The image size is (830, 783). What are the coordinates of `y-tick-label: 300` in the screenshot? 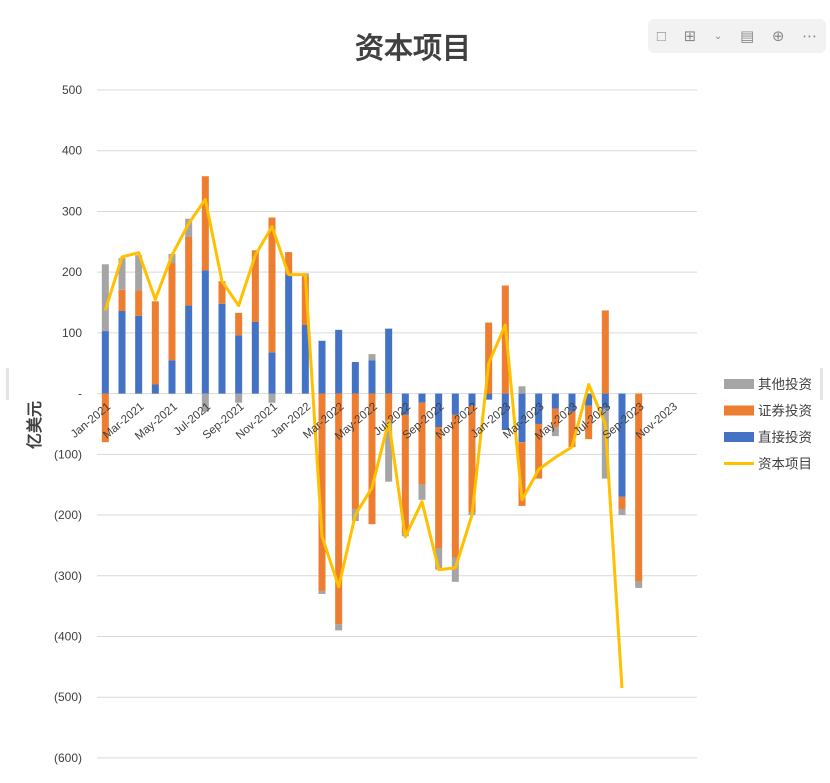 It's located at (72, 211).